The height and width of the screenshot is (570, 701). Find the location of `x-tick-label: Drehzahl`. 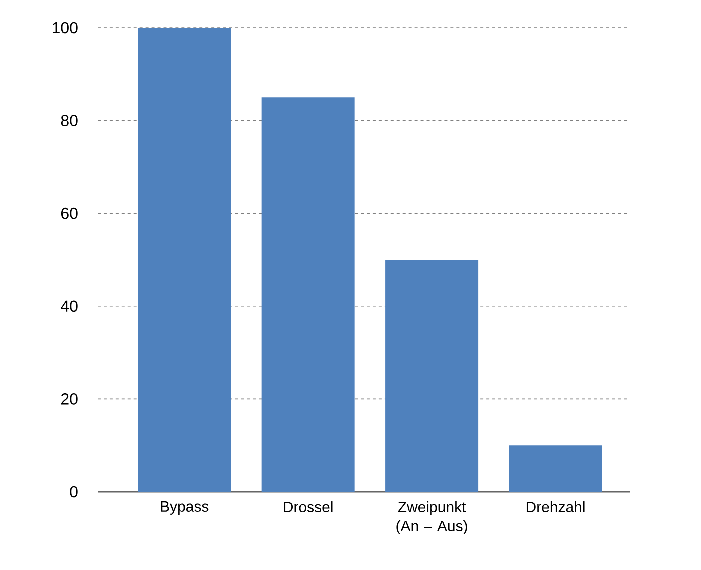

x-tick-label: Drehzahl is located at coordinates (555, 507).